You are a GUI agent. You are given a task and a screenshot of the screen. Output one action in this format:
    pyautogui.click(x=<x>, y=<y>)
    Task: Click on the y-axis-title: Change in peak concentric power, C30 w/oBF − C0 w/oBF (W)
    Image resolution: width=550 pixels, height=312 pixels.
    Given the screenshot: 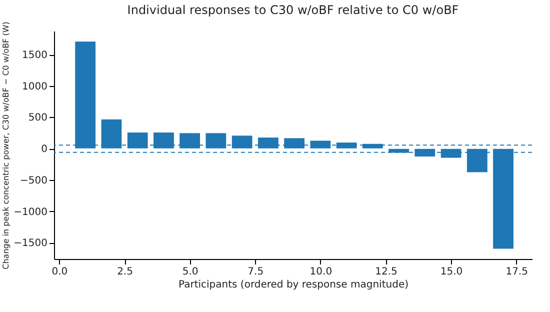 What is the action you would take?
    pyautogui.click(x=6, y=146)
    